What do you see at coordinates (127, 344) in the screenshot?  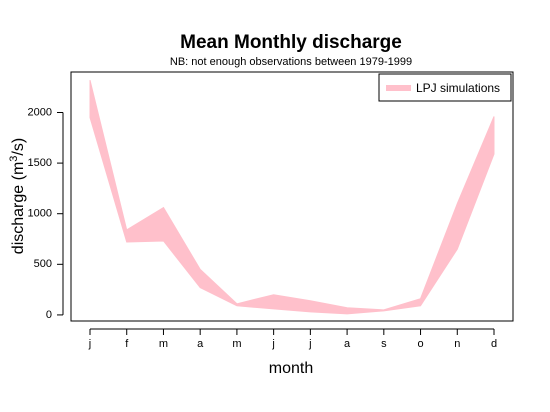 I see `x-tick-label-1: f` at bounding box center [127, 344].